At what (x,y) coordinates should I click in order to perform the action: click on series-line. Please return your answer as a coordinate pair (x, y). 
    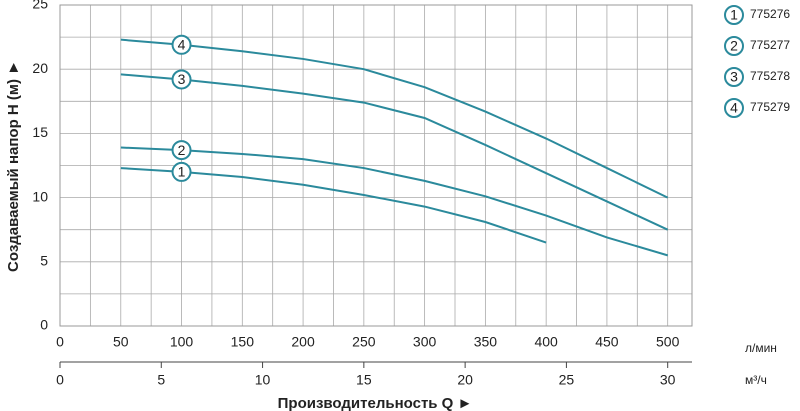
    Looking at the image, I should click on (333, 205).